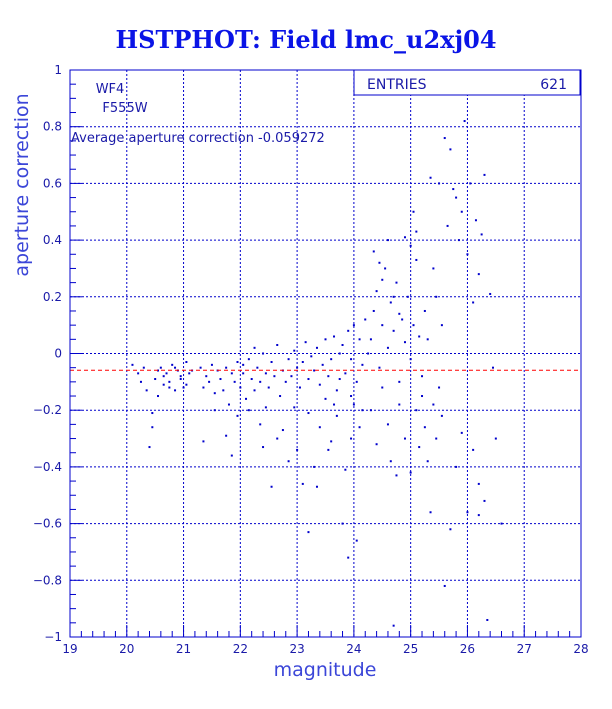 This screenshot has width=612, height=709. What do you see at coordinates (69, 649) in the screenshot?
I see `x-tick-label: 19` at bounding box center [69, 649].